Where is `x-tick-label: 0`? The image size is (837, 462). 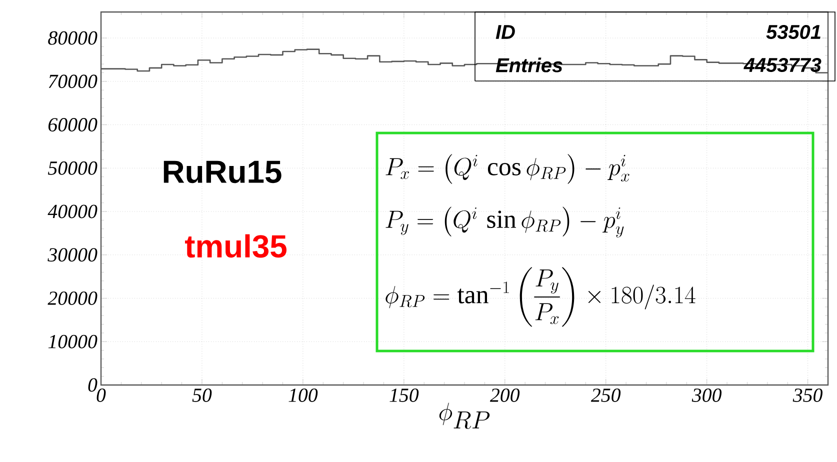 x-tick-label: 0 is located at coordinates (101, 395).